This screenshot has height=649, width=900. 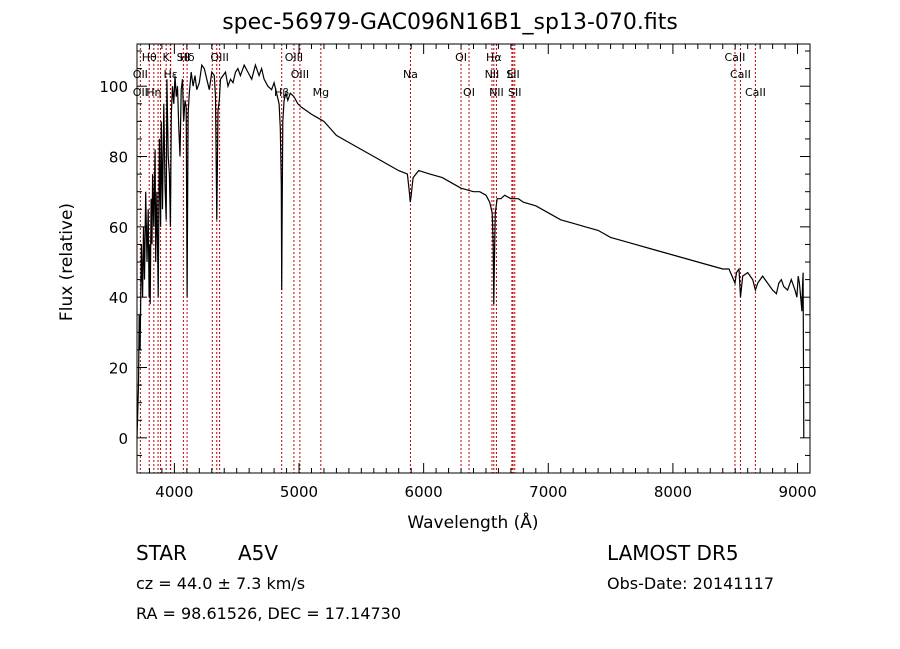 What do you see at coordinates (492, 74) in the screenshot?
I see `line-label-1-5: NII` at bounding box center [492, 74].